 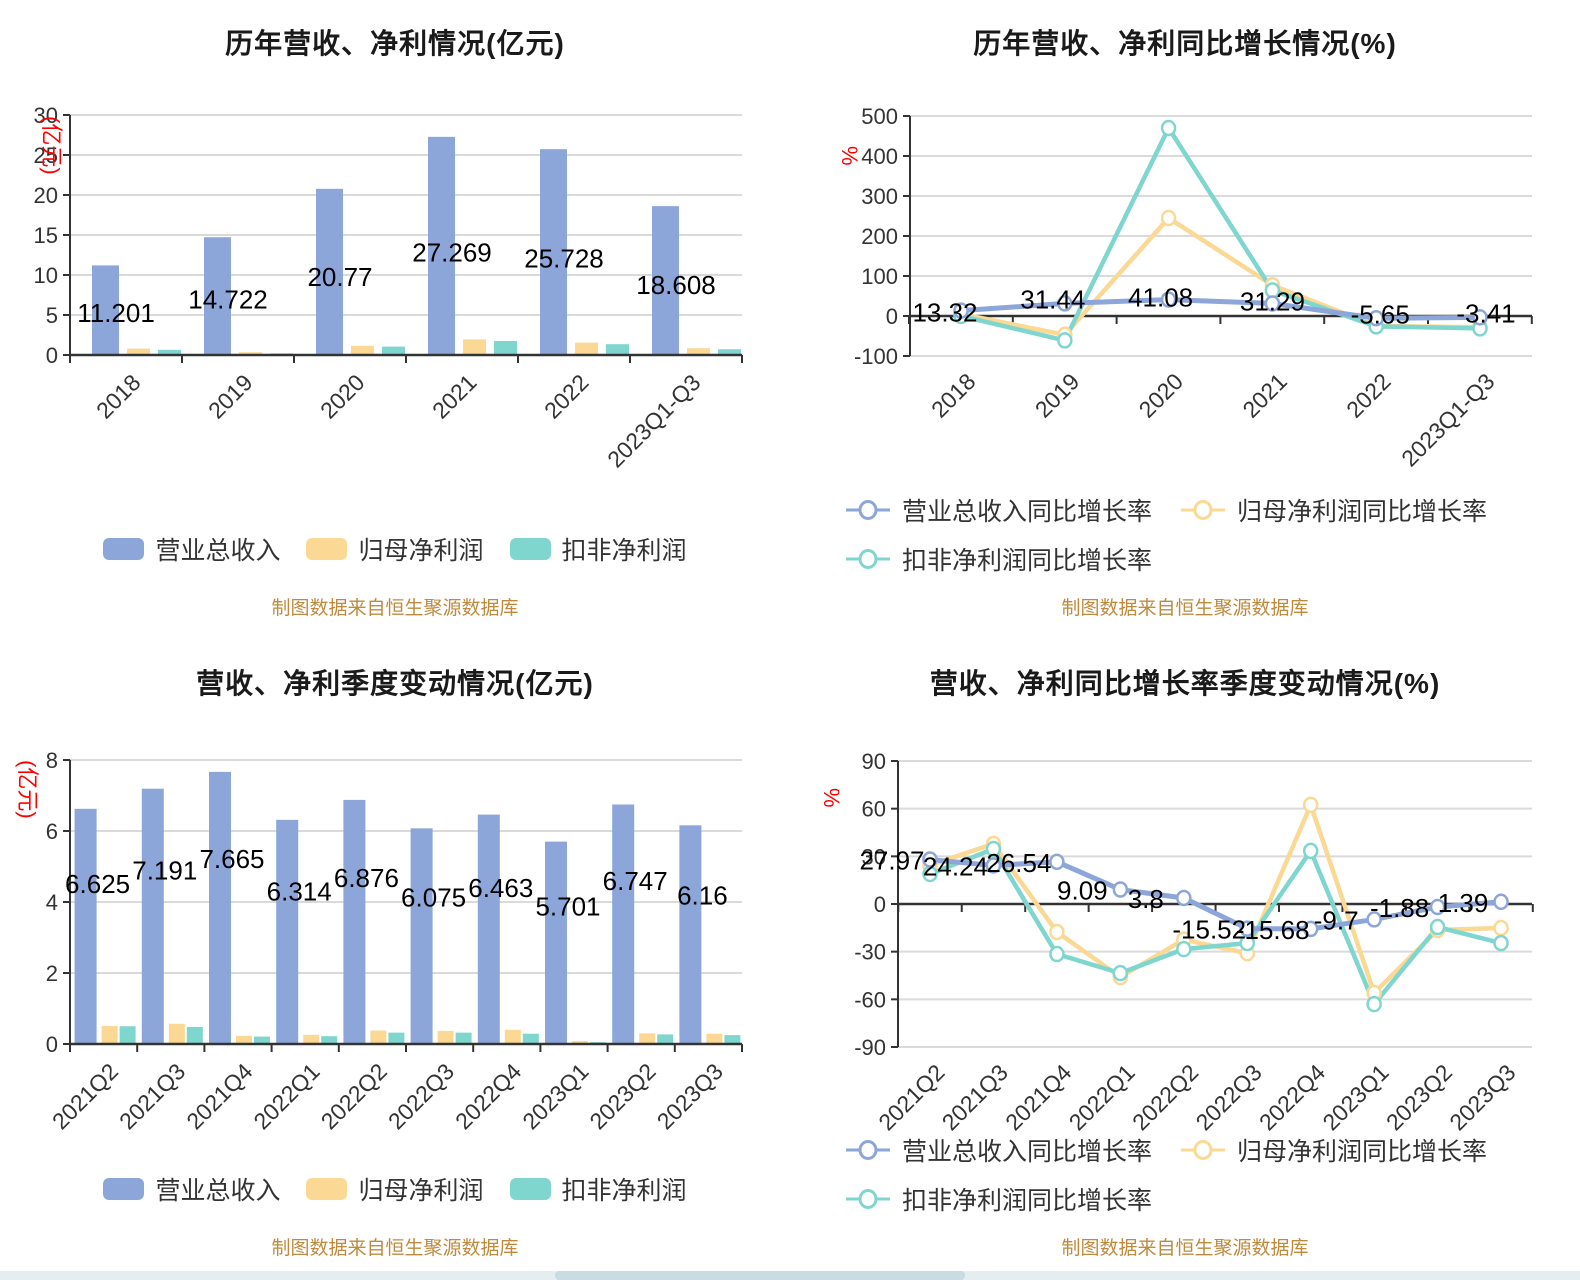 I want to click on legend-label: 营业总收入, so click(x=218, y=1191).